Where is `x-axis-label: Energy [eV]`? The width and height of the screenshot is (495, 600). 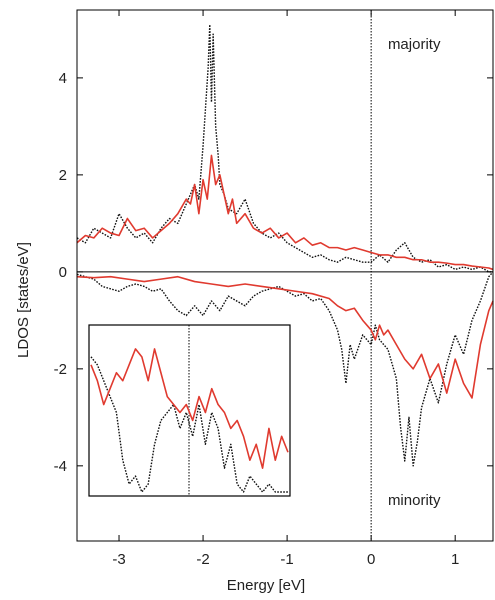
x-axis-label: Energy [eV] is located at coordinates (266, 585).